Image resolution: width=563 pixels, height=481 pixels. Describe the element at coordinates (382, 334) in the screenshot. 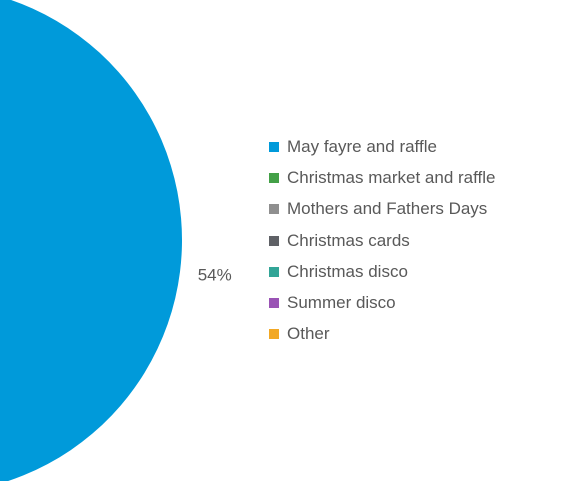

I see `legend-item: Other` at that location.